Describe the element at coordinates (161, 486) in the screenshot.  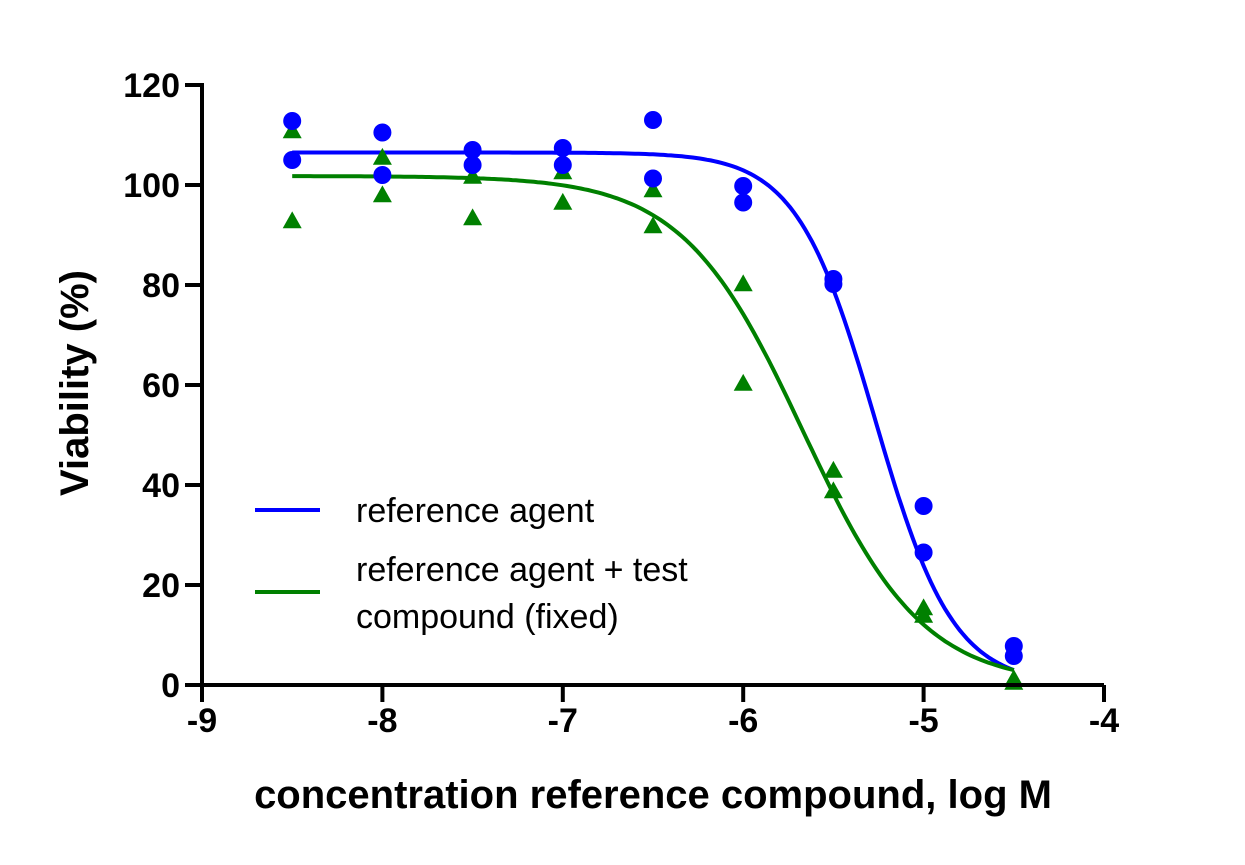
I see `y-tick-label: 40` at that location.